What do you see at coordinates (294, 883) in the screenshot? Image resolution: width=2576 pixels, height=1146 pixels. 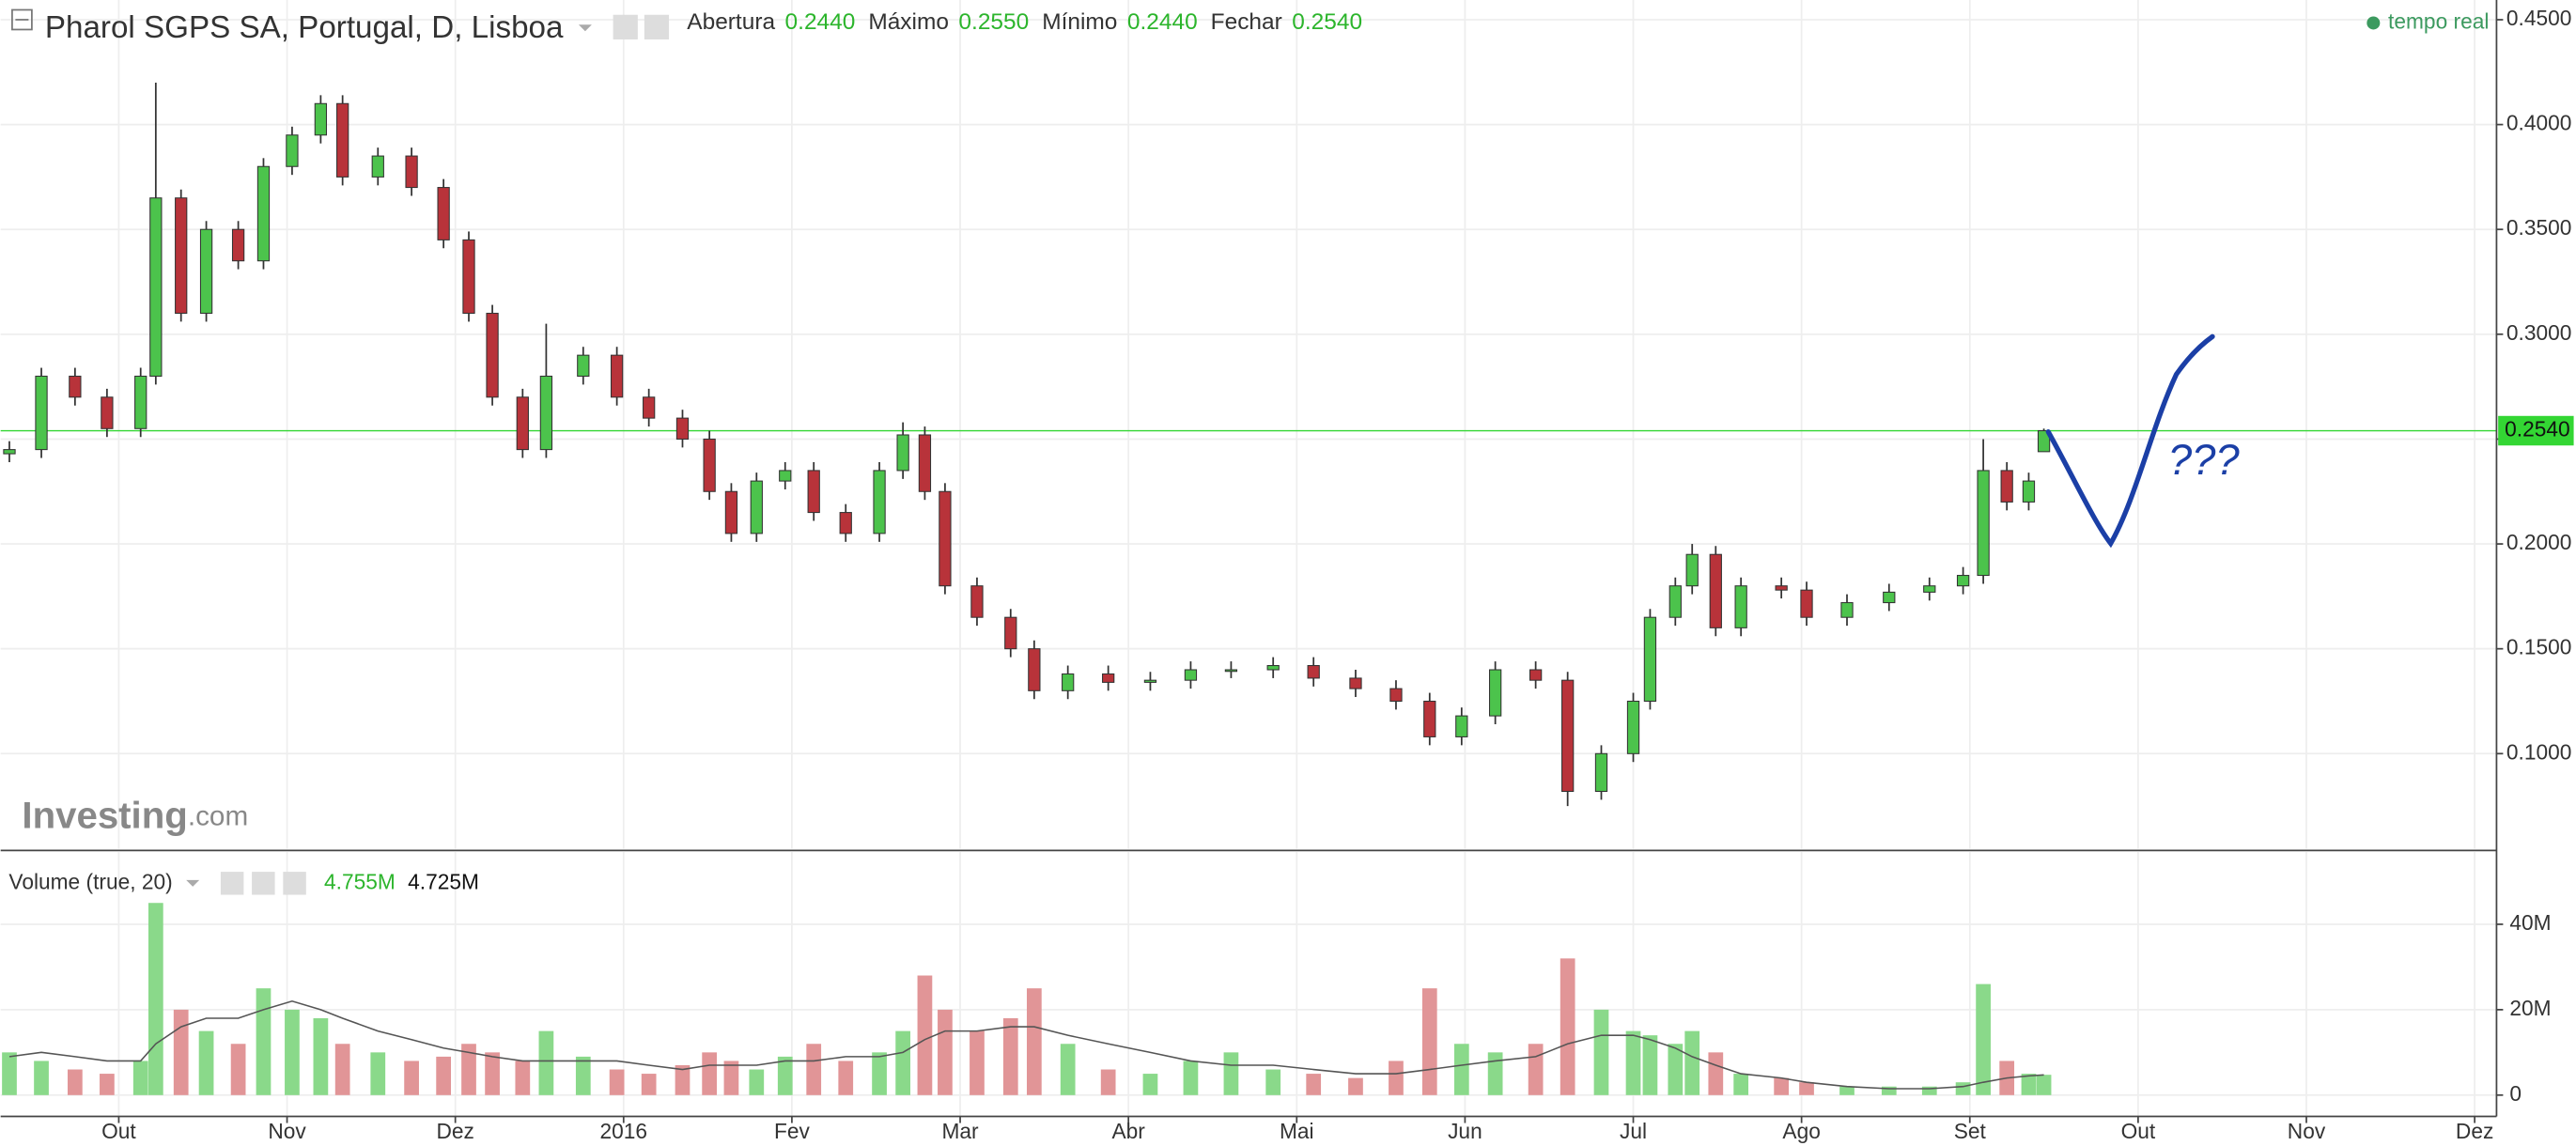 I see `close-icon` at bounding box center [294, 883].